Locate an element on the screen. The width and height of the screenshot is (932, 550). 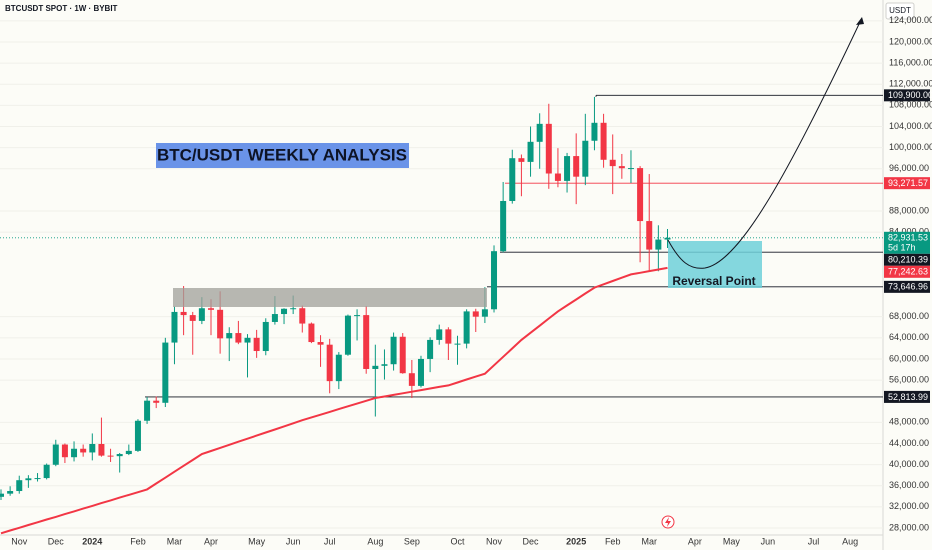
y-tick-label: 124,000.00 is located at coordinates (910, 20).